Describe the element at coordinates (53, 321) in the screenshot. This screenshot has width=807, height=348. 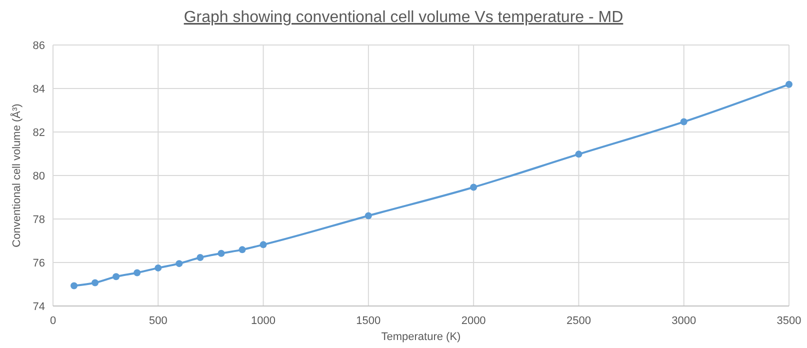
I see `x-tick-label: 0` at that location.